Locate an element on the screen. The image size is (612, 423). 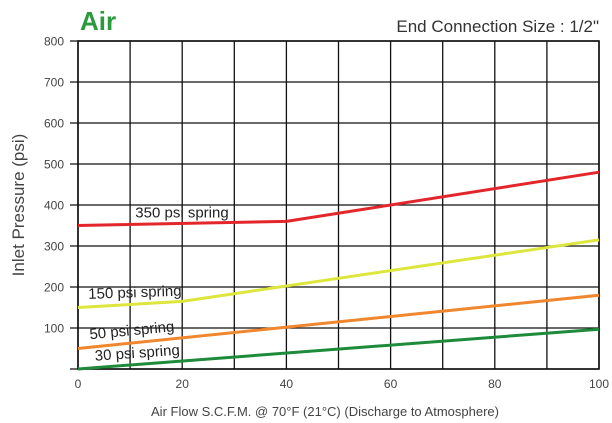
series-line-50-psi-spring is located at coordinates (338, 321).